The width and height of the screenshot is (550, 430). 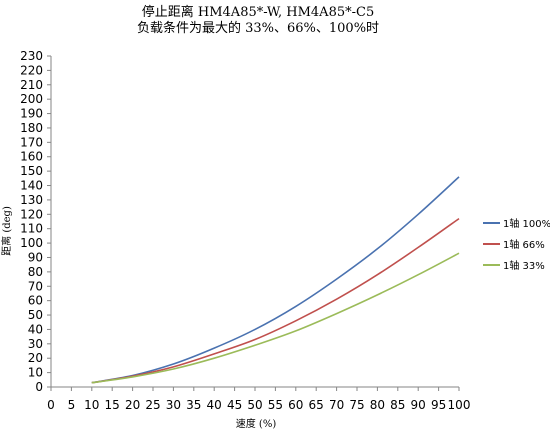 I want to click on x-tick-label: 25, so click(x=152, y=405).